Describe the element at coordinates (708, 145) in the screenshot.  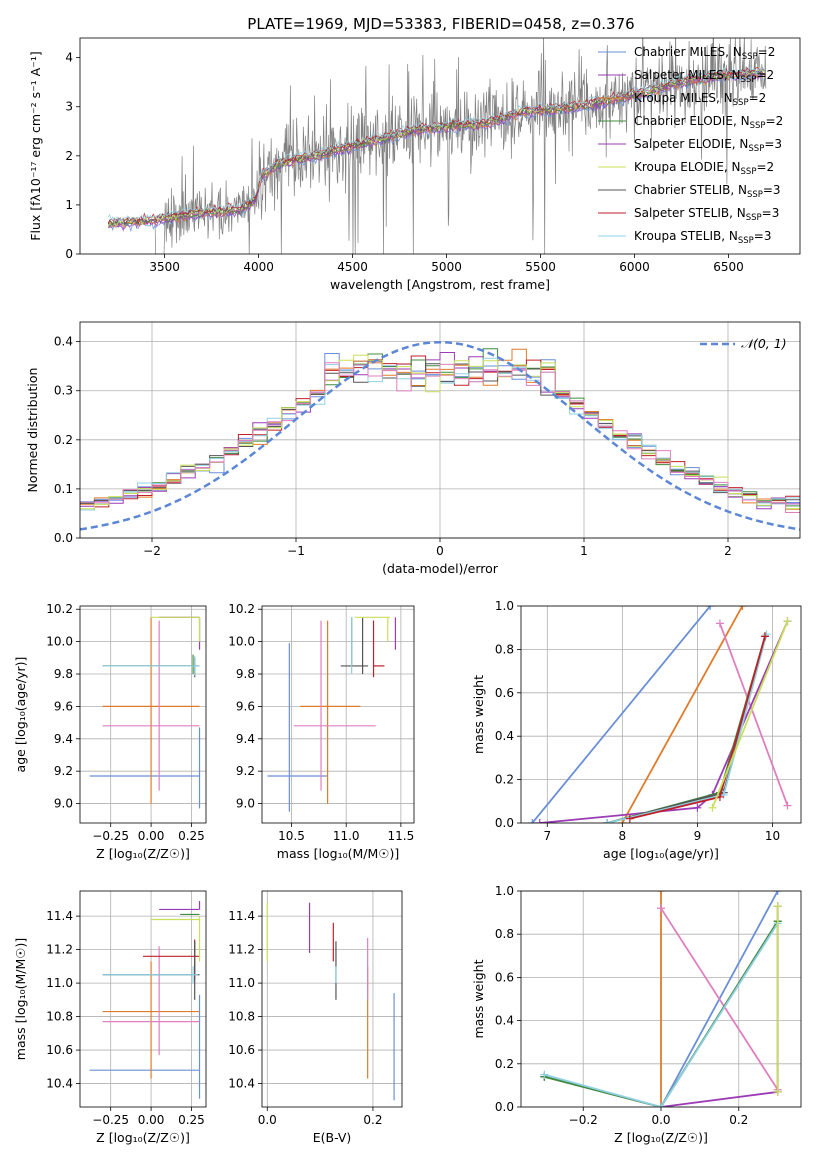
I see `legend-entry: Salpeter ELODIE, NSSP=3` at that location.